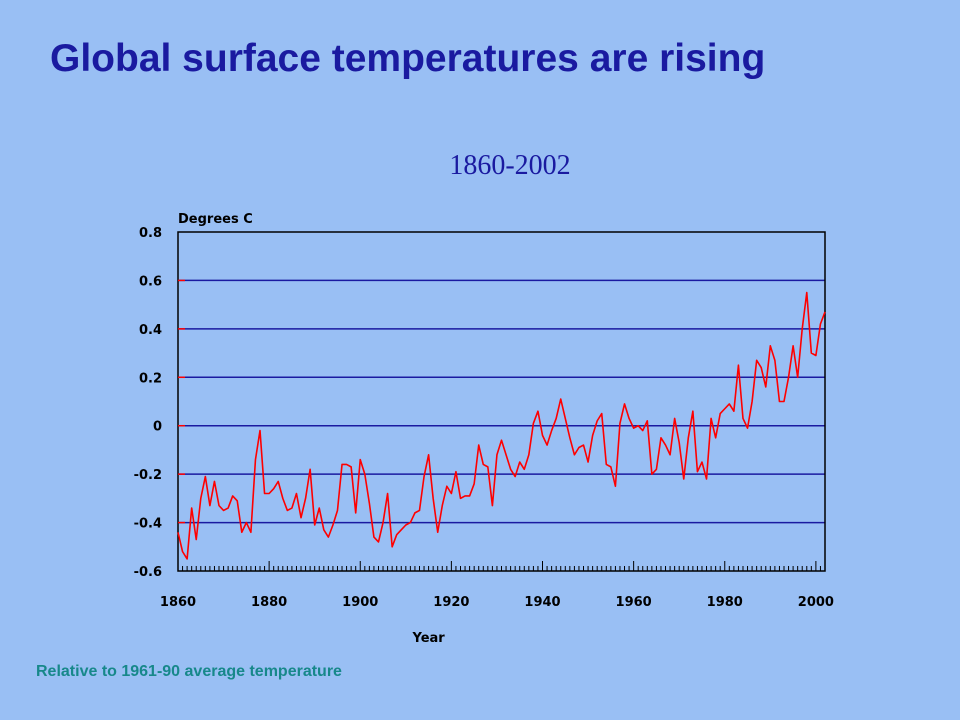  I want to click on y-tick-label: 0.6, so click(150, 281).